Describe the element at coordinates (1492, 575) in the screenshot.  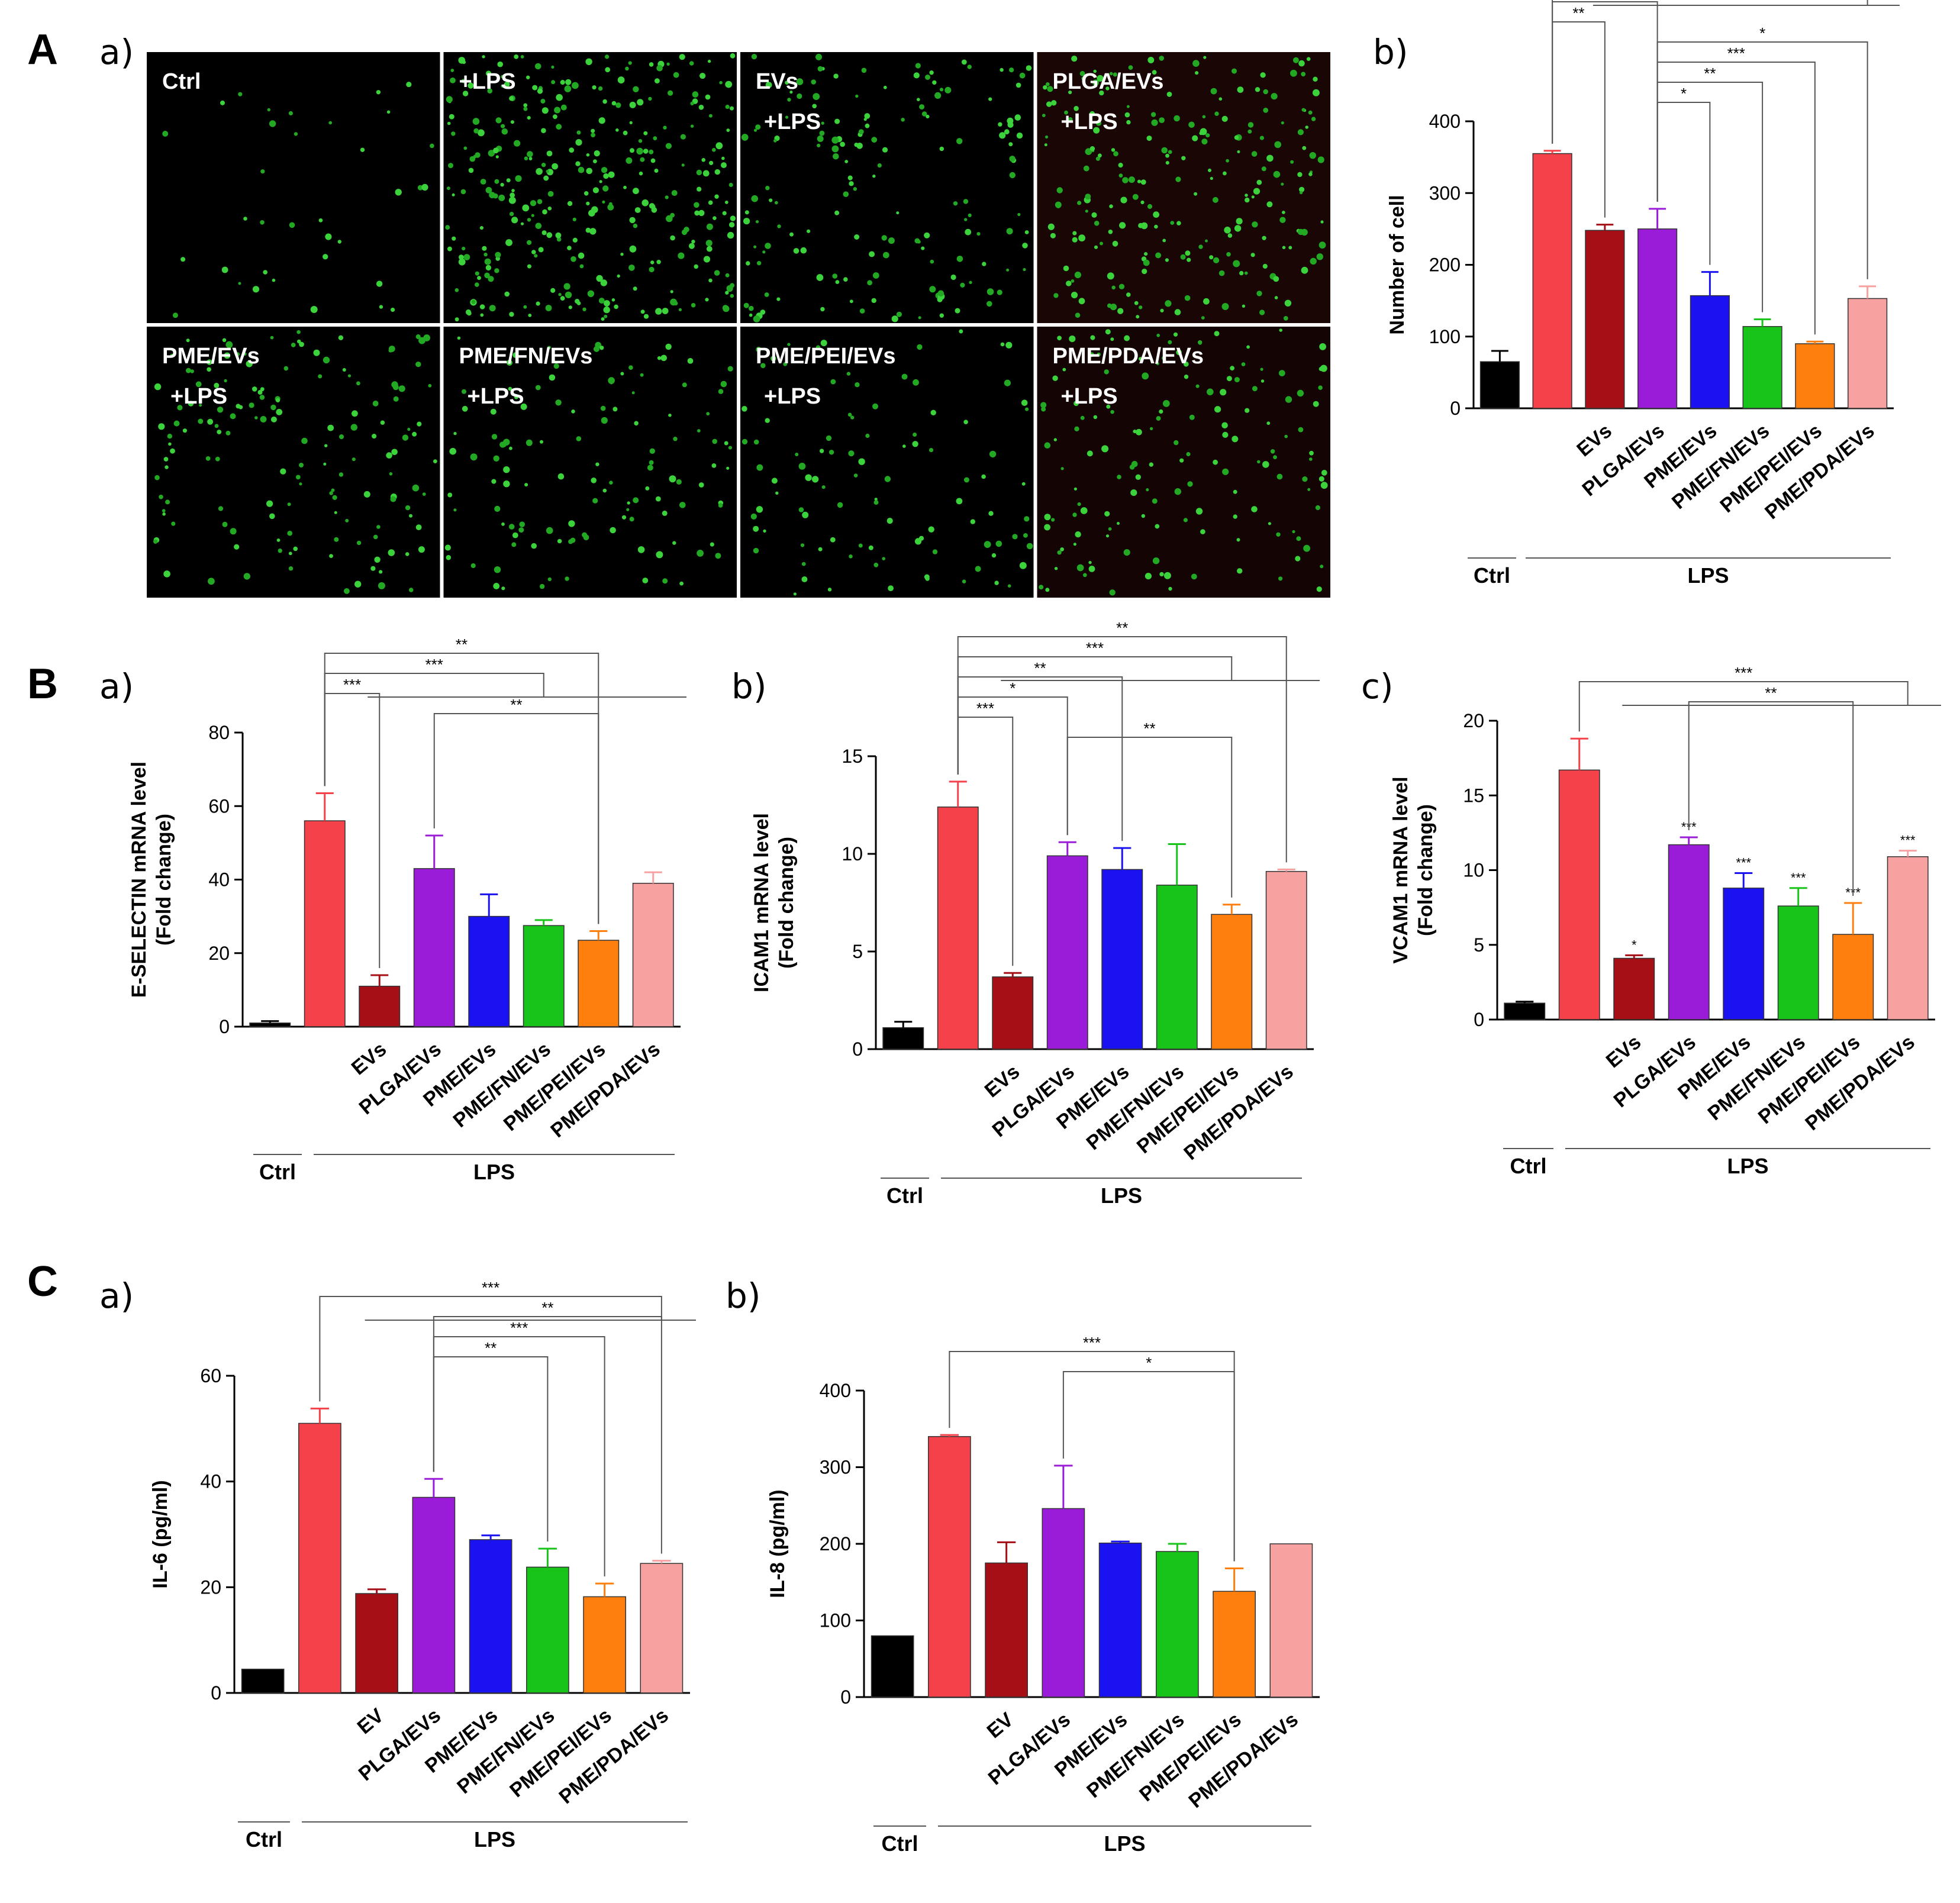
I see `ctrl-group-label: Ctrl` at that location.